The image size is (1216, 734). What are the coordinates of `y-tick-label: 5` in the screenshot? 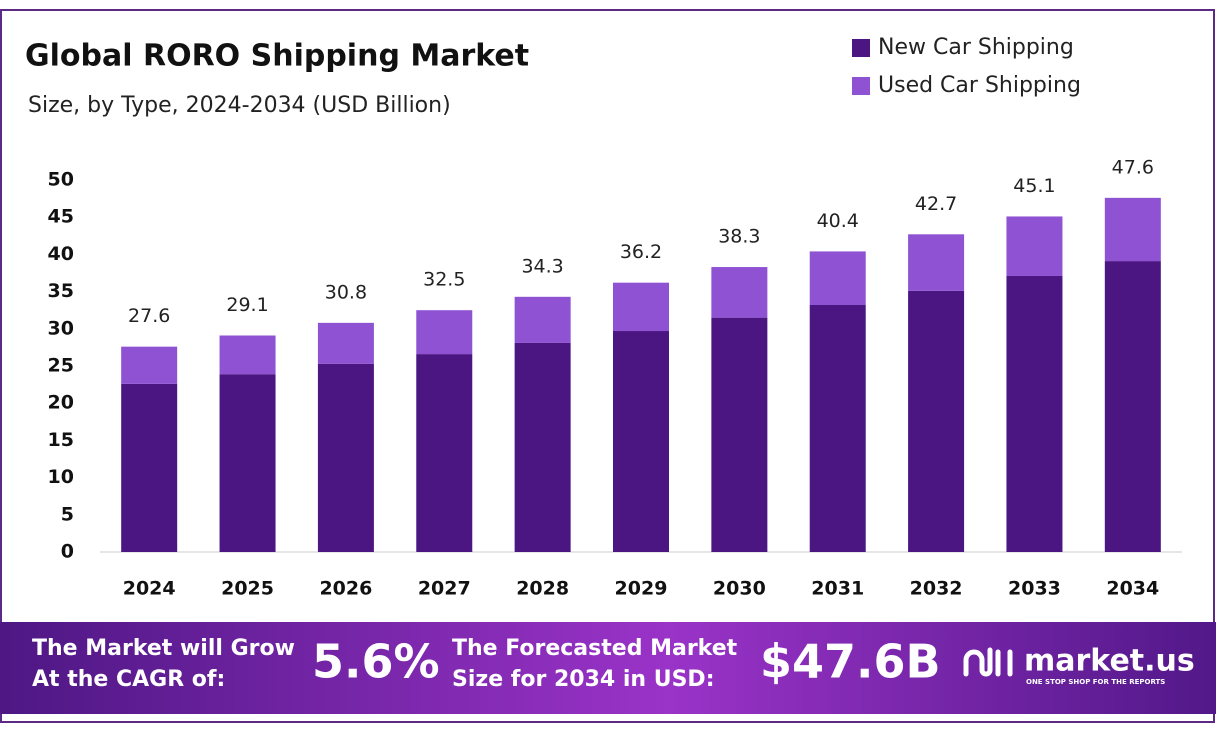 It's located at (67, 514).